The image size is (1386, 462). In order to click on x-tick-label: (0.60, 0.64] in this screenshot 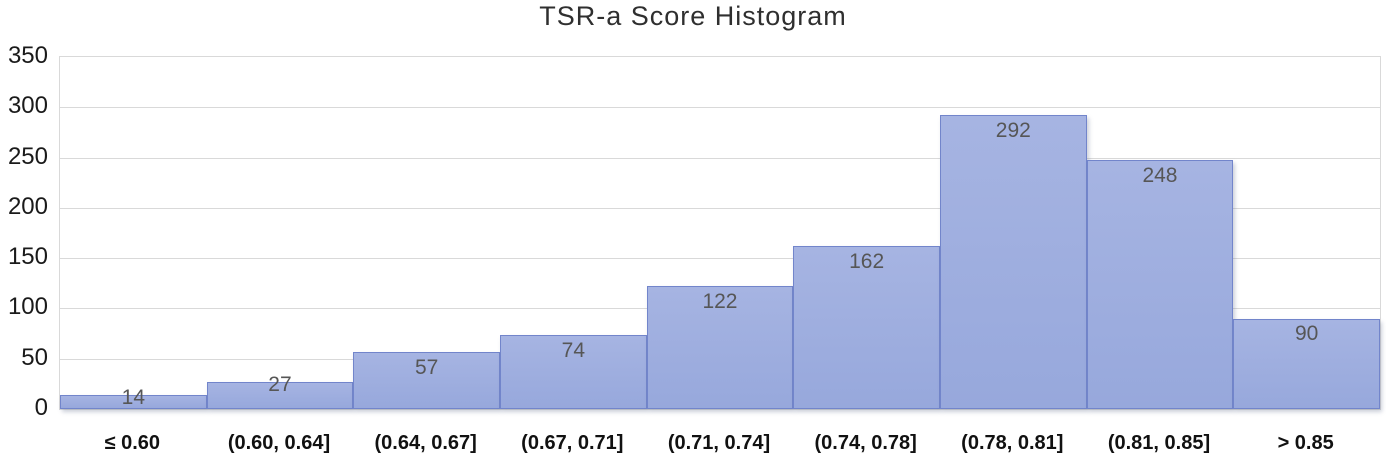, I will do `click(279, 443)`.